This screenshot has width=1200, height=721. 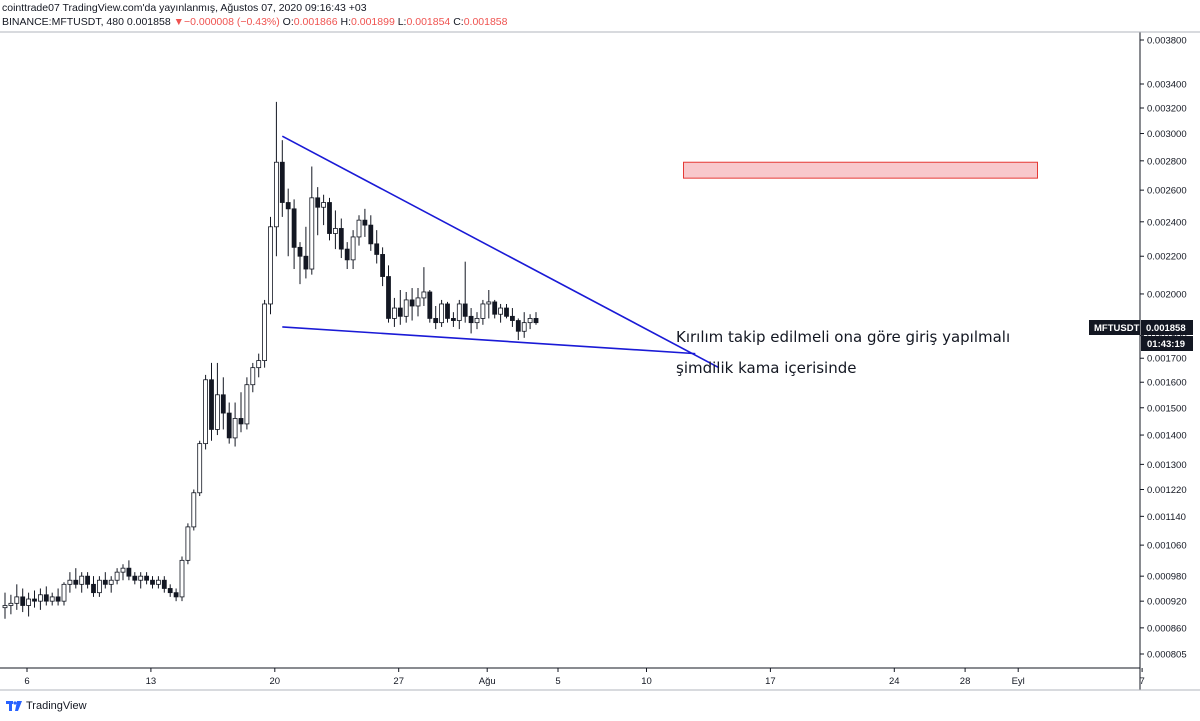 I want to click on x-tick-label: 7, so click(x=1141, y=681).